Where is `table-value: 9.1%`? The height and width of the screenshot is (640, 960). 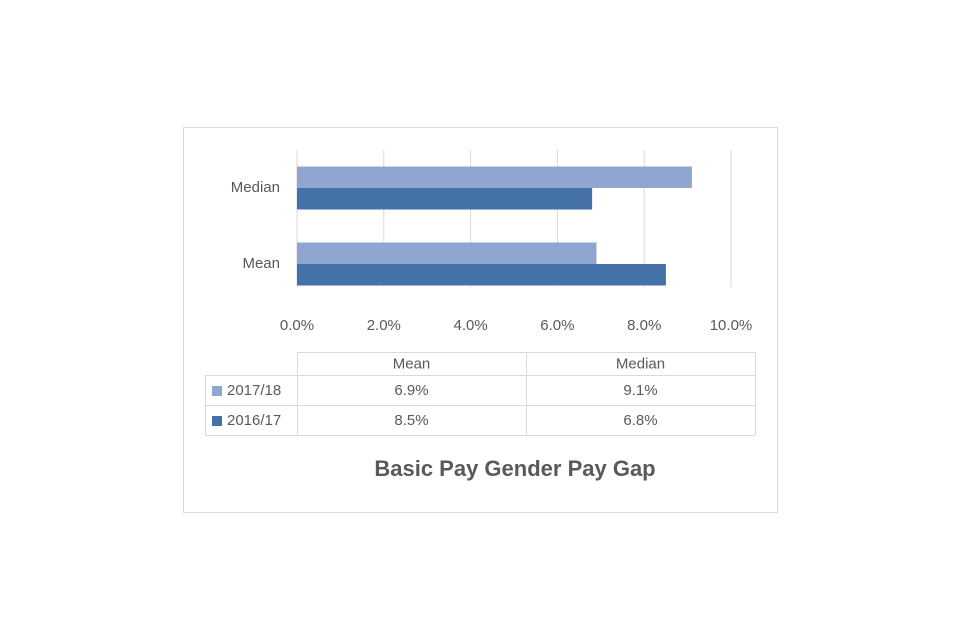 table-value: 9.1% is located at coordinates (640, 390).